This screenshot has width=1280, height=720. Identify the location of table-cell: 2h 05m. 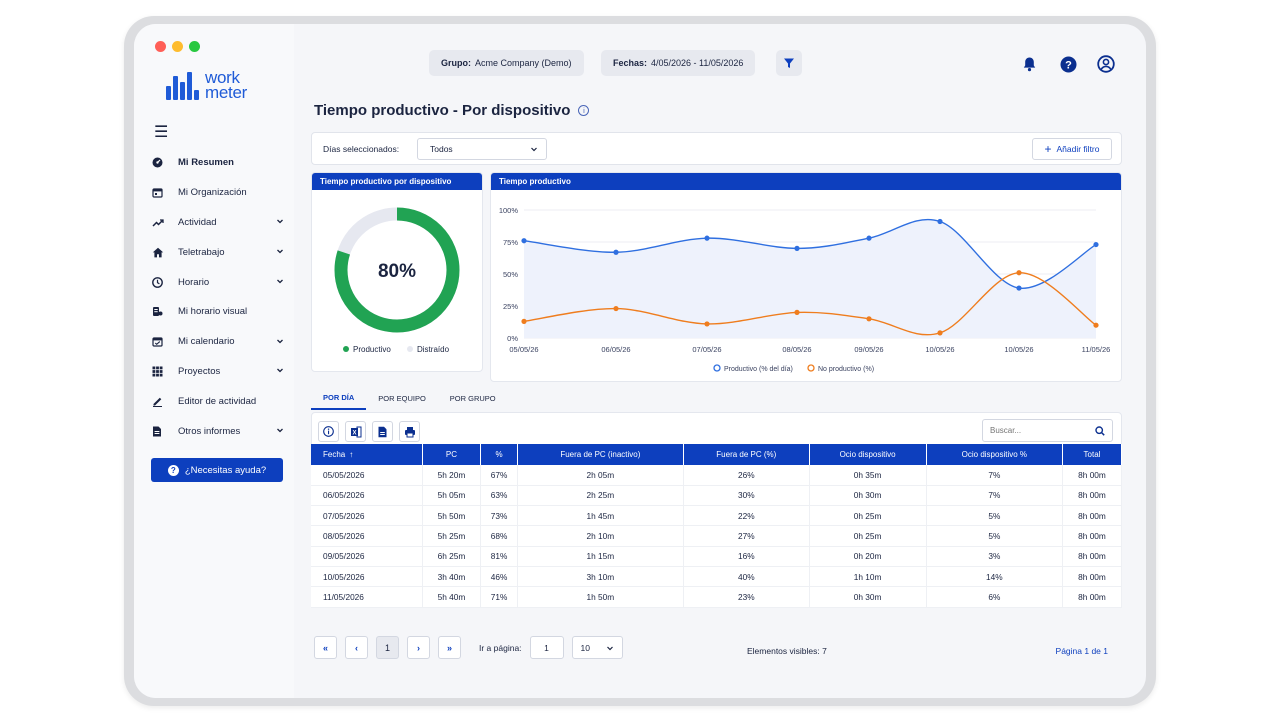
(601, 475).